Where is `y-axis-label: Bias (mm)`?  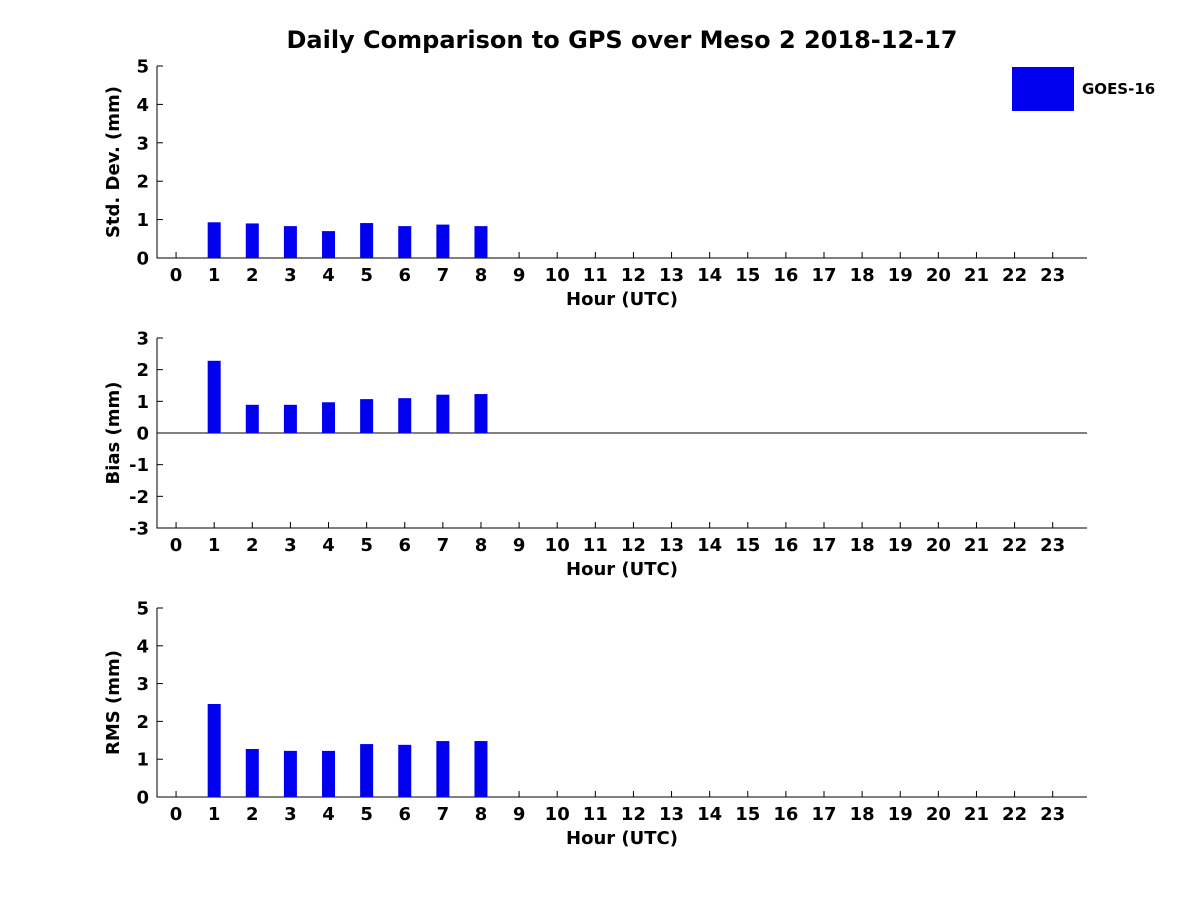
y-axis-label: Bias (mm) is located at coordinates (113, 433).